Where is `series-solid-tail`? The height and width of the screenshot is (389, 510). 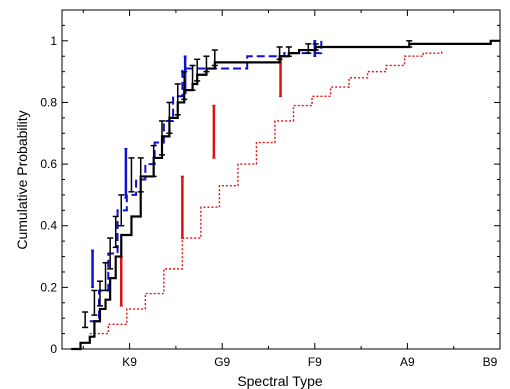 series-solid-tail is located at coordinates (407, 44).